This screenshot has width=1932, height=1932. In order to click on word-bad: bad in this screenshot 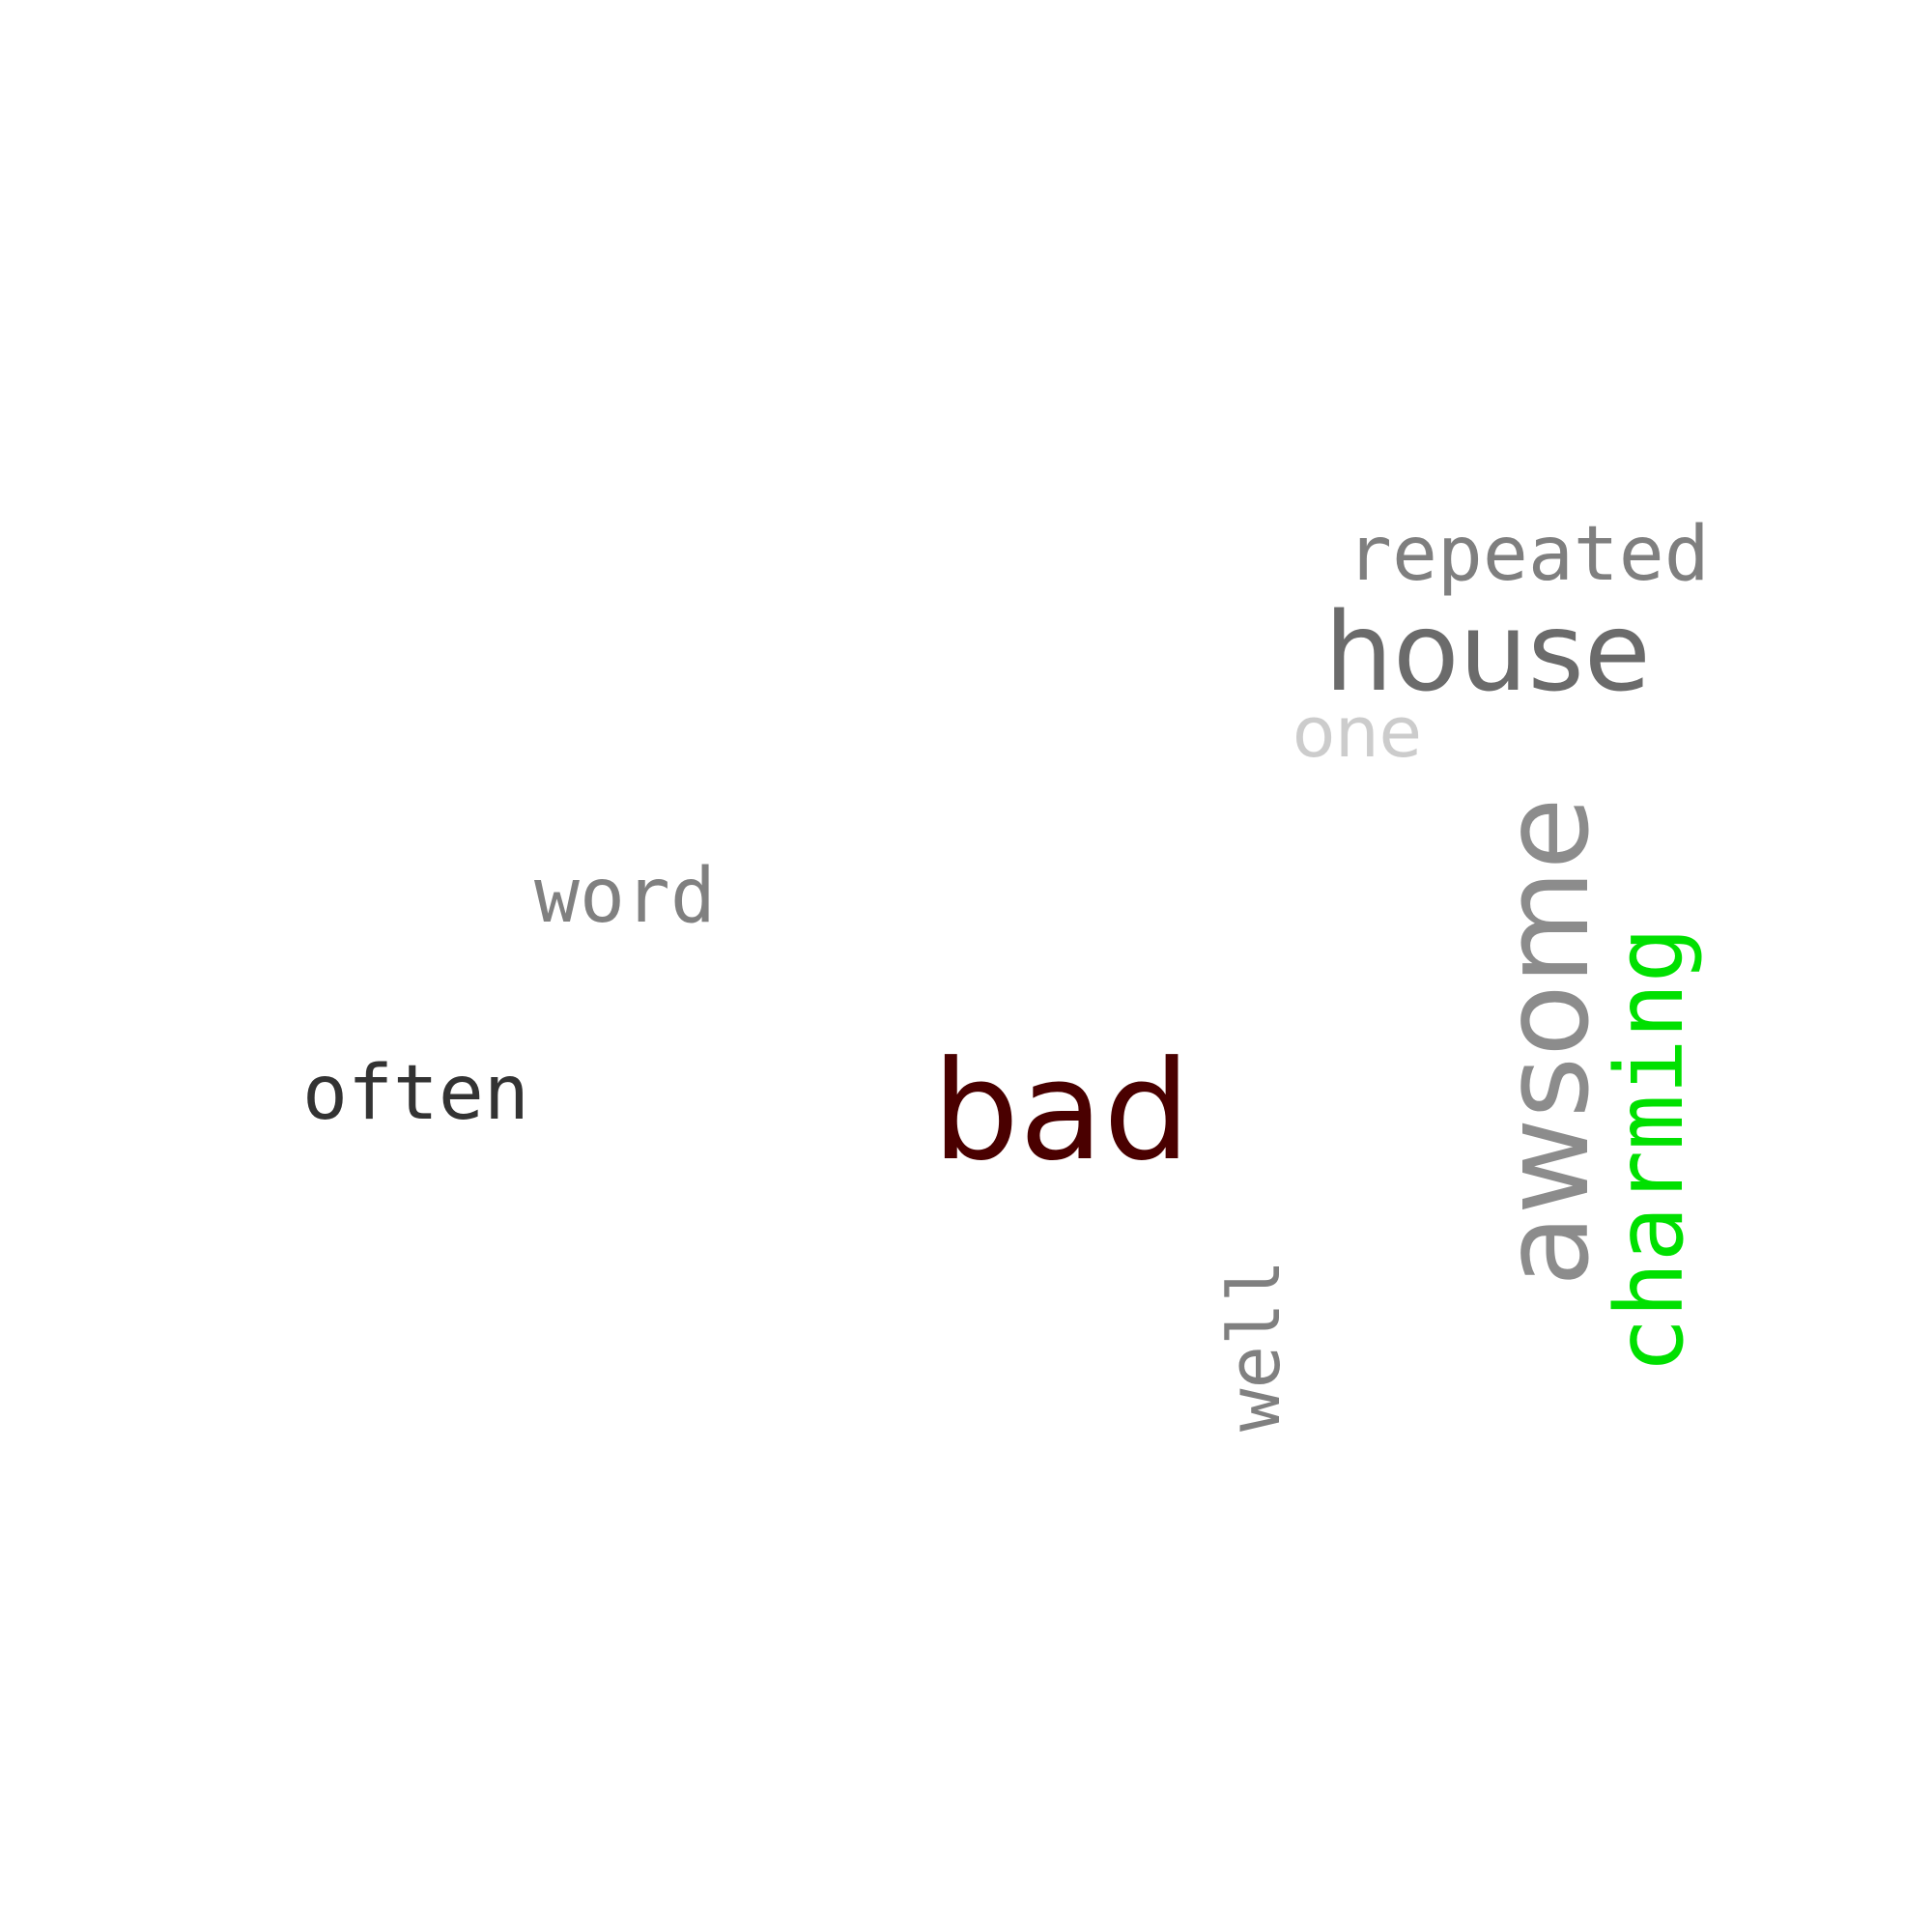, I will do `click(1061, 1111)`.